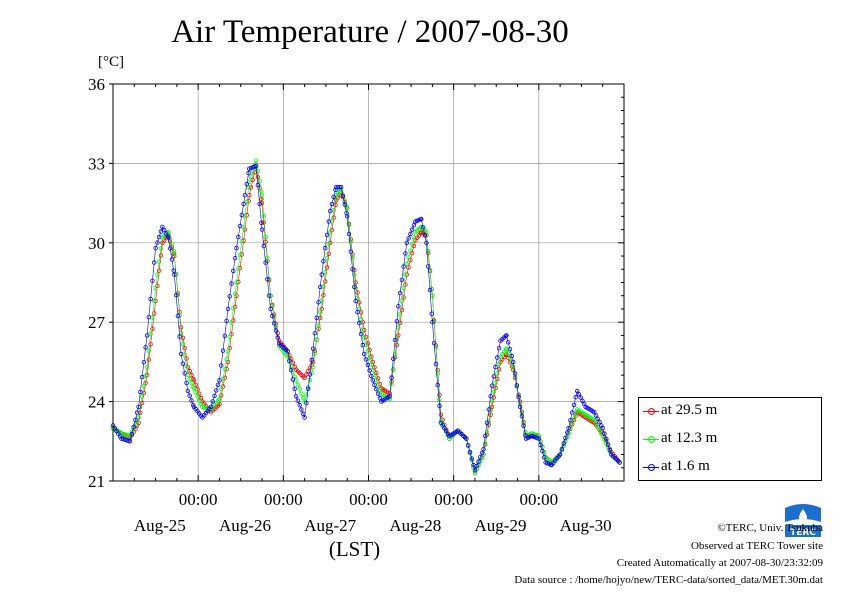 Image resolution: width=842 pixels, height=595 pixels. What do you see at coordinates (97, 322) in the screenshot?
I see `y-tick-label: 27` at bounding box center [97, 322].